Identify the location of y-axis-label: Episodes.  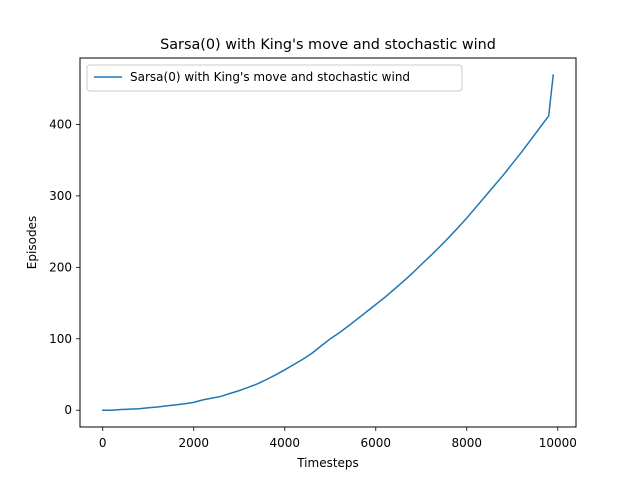
(32, 242).